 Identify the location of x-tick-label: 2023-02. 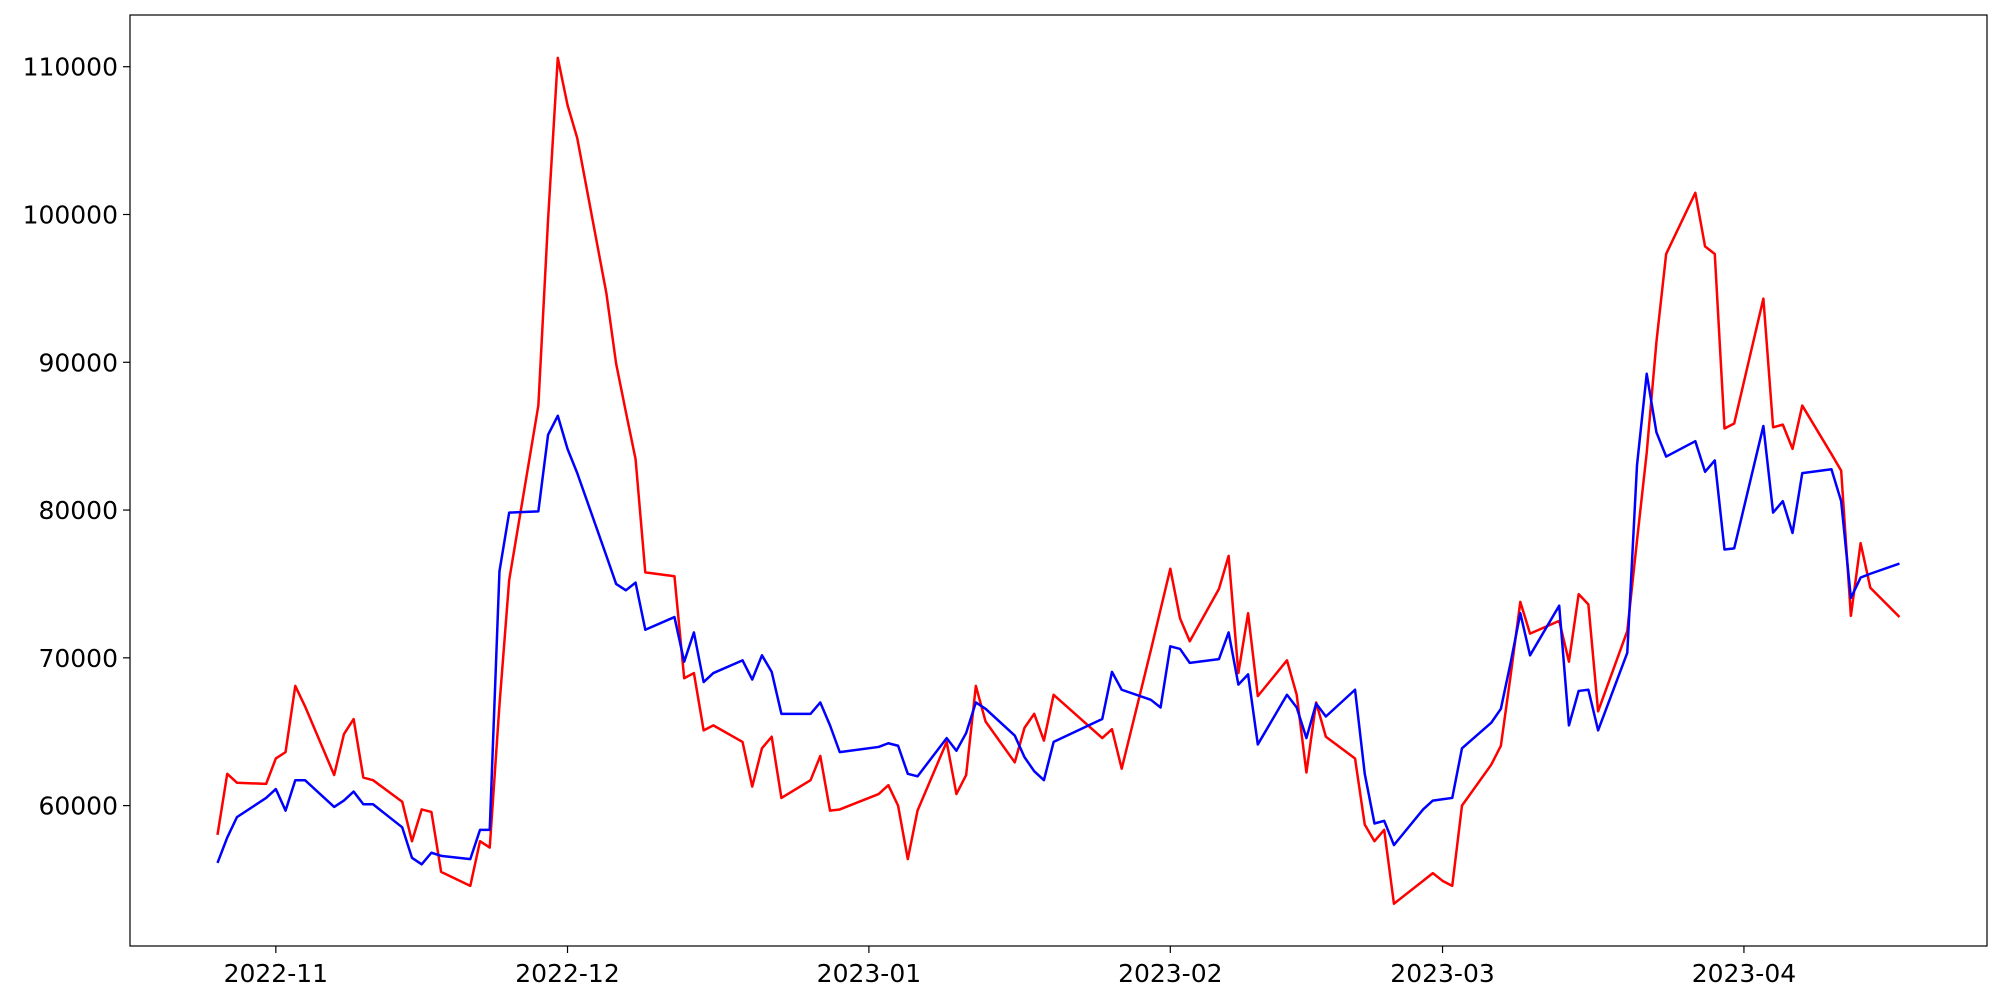
(1170, 973).